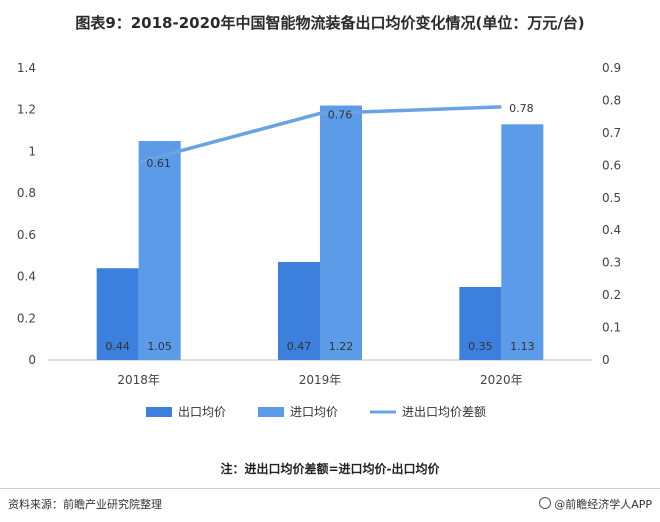  I want to click on y-left-tick-label: 0, so click(32, 360).